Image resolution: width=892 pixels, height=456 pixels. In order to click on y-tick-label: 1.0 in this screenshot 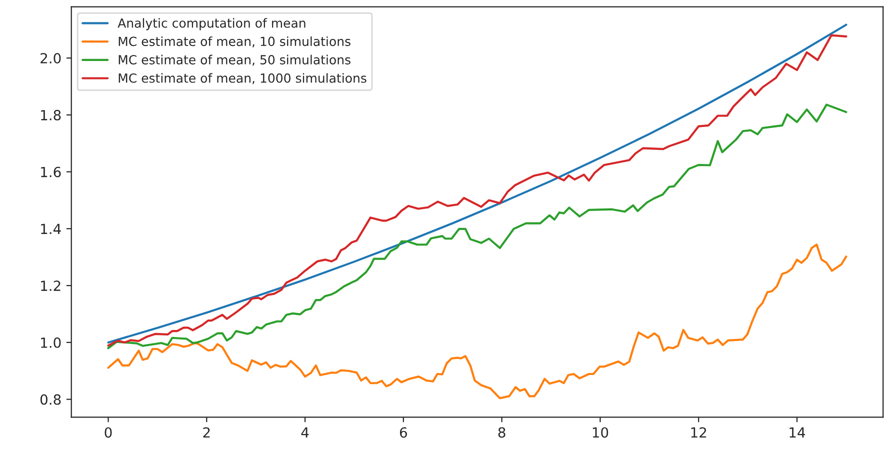, I will do `click(51, 342)`.